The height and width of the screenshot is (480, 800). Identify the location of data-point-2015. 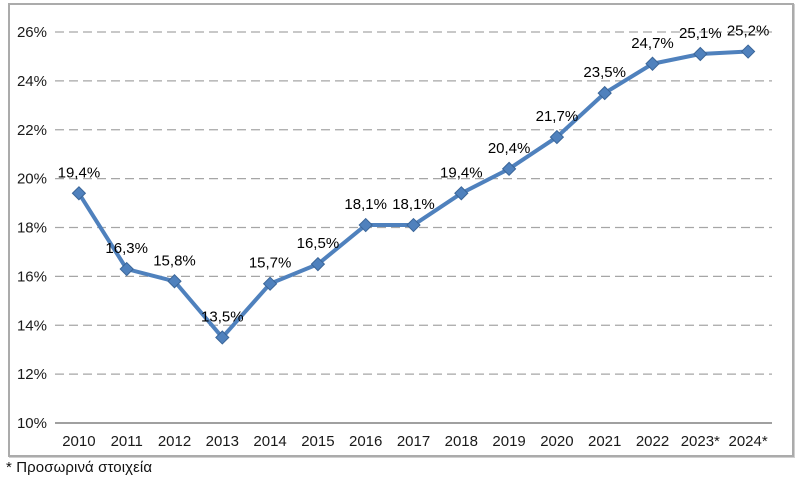
(318, 264).